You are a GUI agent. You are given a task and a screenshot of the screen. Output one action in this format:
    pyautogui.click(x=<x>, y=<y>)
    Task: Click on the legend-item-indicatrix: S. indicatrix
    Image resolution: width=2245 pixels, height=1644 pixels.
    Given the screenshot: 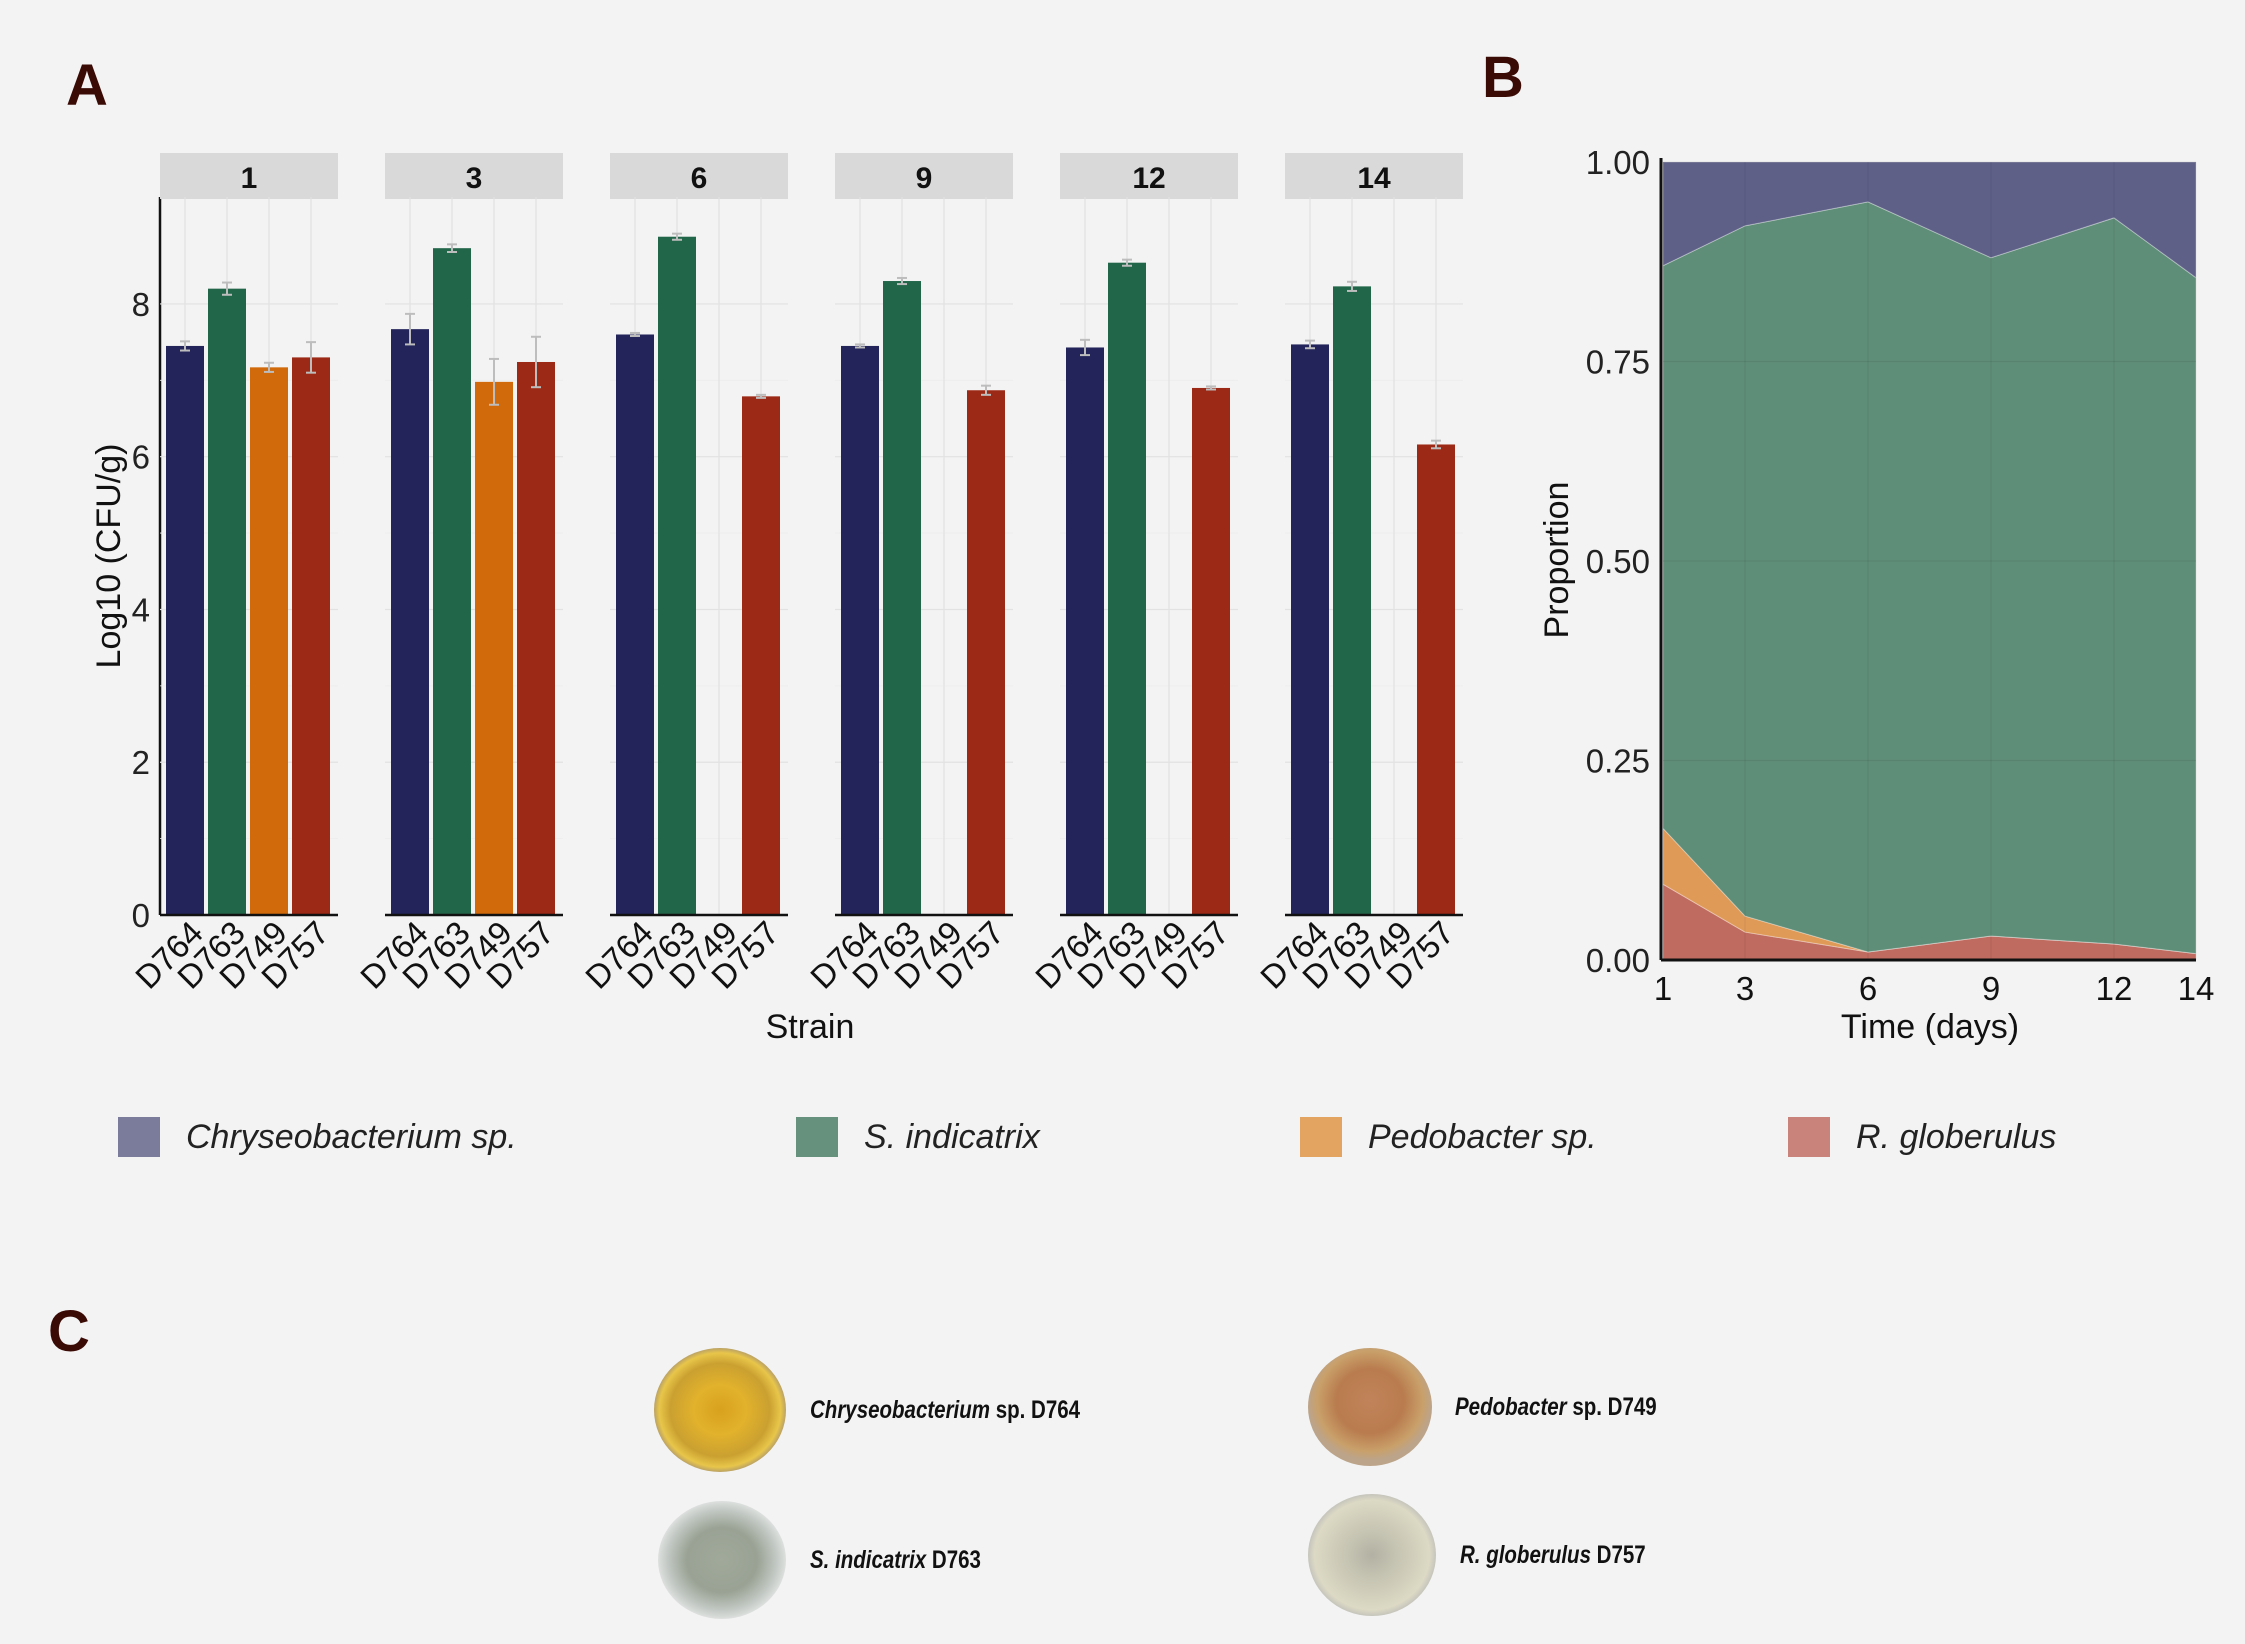 What is the action you would take?
    pyautogui.click(x=918, y=1137)
    